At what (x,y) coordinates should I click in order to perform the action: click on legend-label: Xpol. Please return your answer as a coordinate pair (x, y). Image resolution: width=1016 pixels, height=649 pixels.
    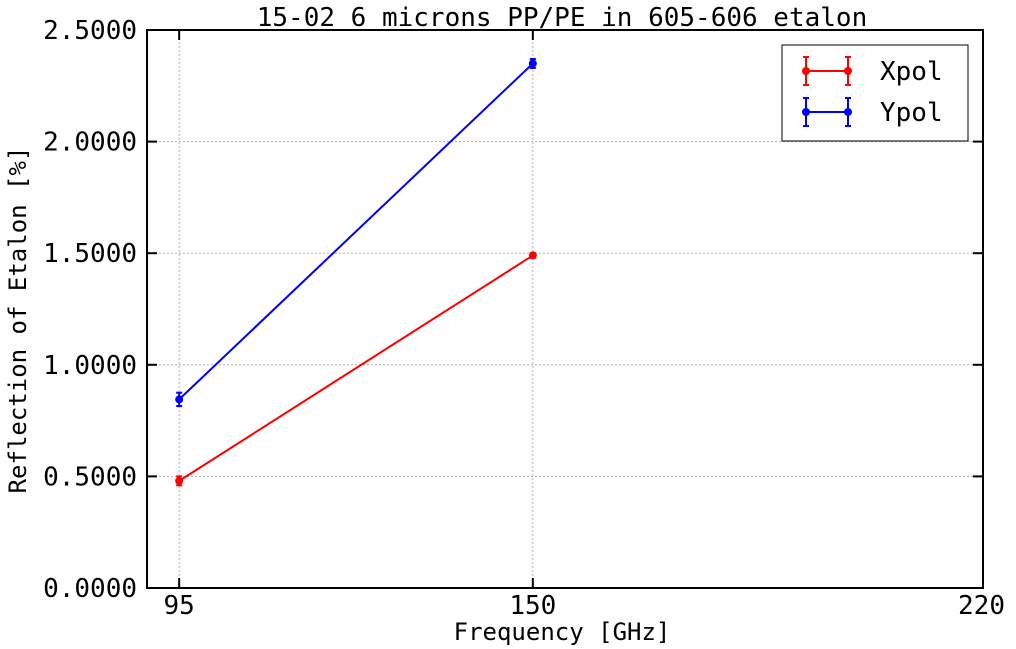
    Looking at the image, I should click on (911, 72).